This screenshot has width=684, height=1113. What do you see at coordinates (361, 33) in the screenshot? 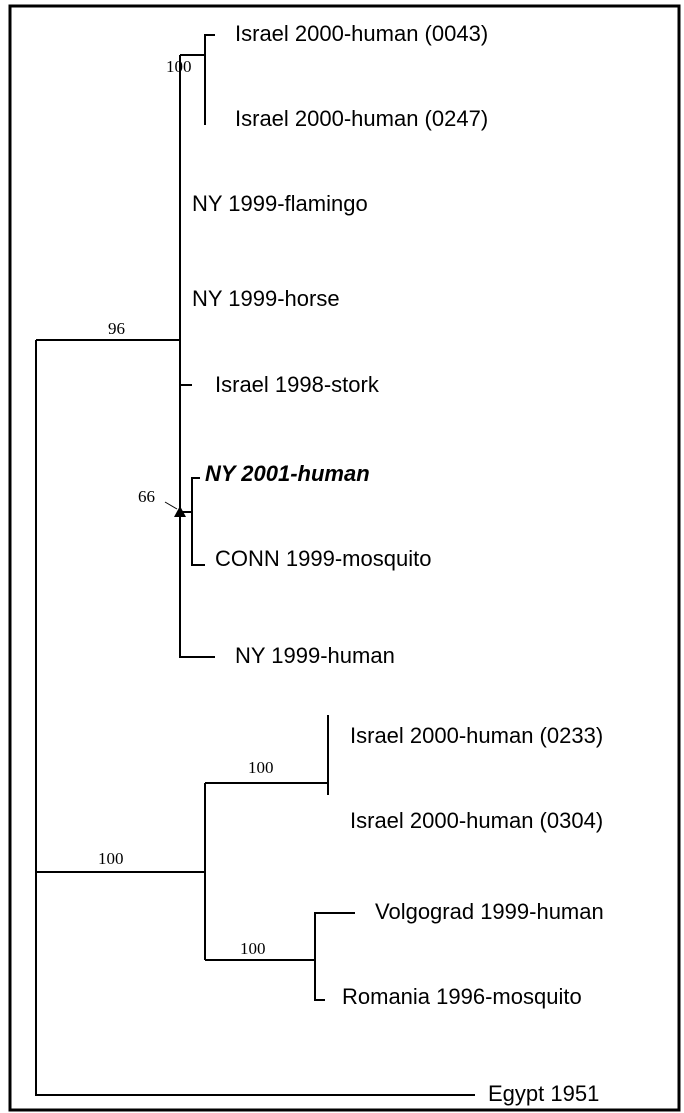
I see `leaf-label: Israel 2000-human (0043)` at bounding box center [361, 33].